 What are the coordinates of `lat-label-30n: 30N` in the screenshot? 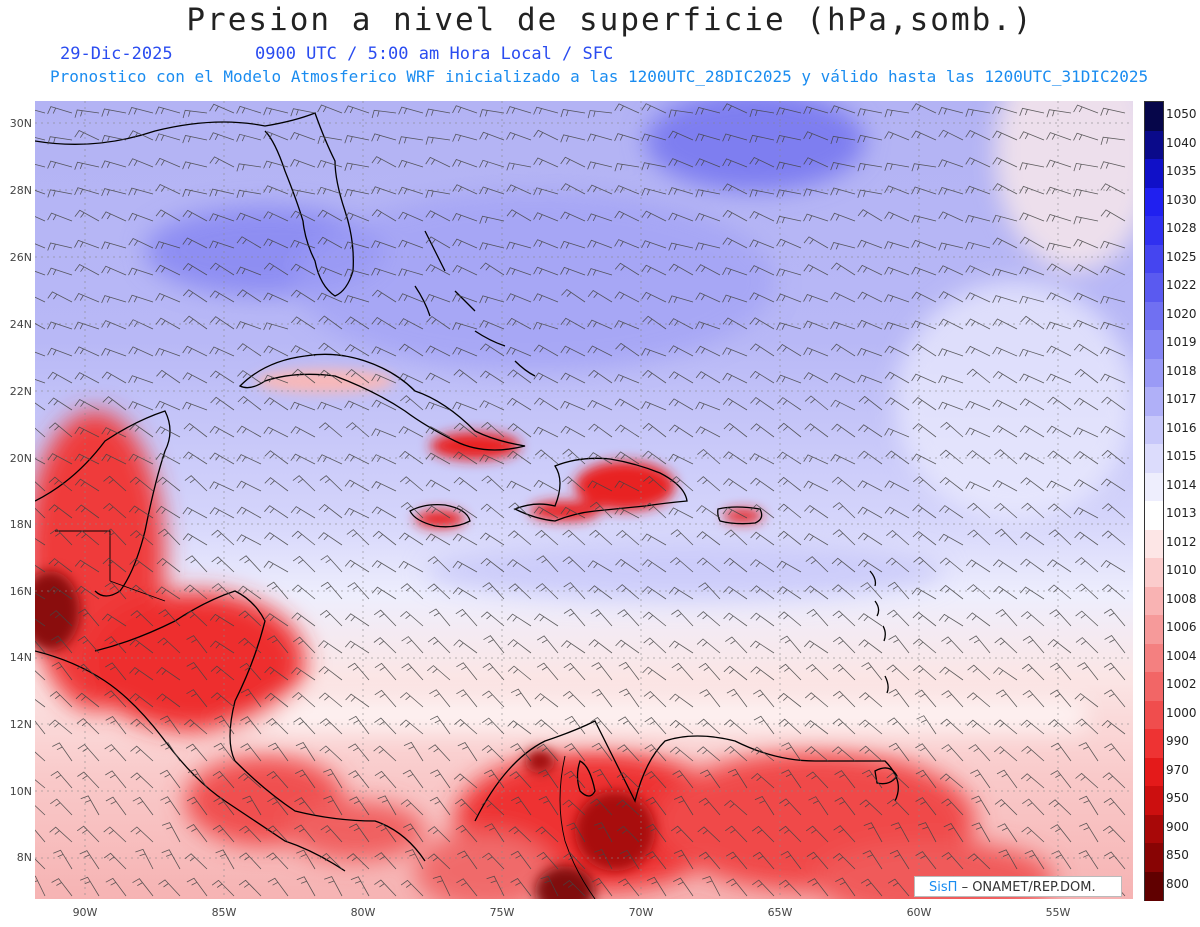 It's located at (20, 123).